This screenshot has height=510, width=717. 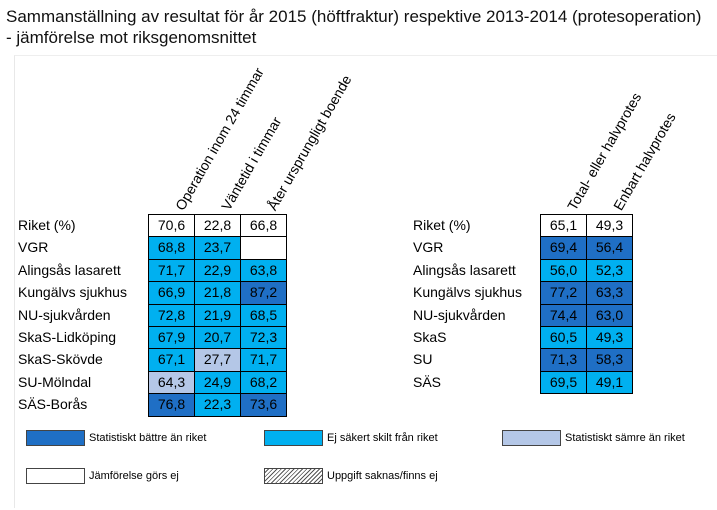 What do you see at coordinates (609, 270) in the screenshot?
I see `table-cell: 52,3` at bounding box center [609, 270].